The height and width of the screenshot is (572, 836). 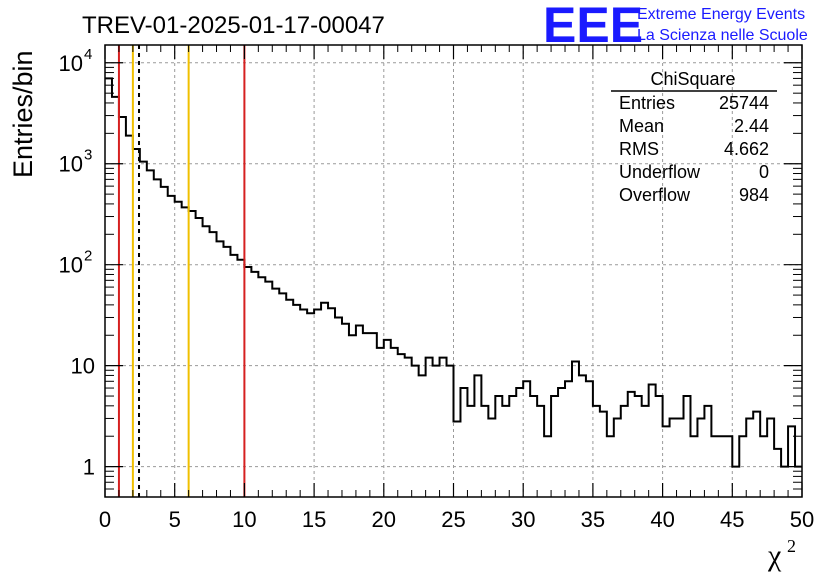 I want to click on stats-value: 2.44, so click(x=751, y=126).